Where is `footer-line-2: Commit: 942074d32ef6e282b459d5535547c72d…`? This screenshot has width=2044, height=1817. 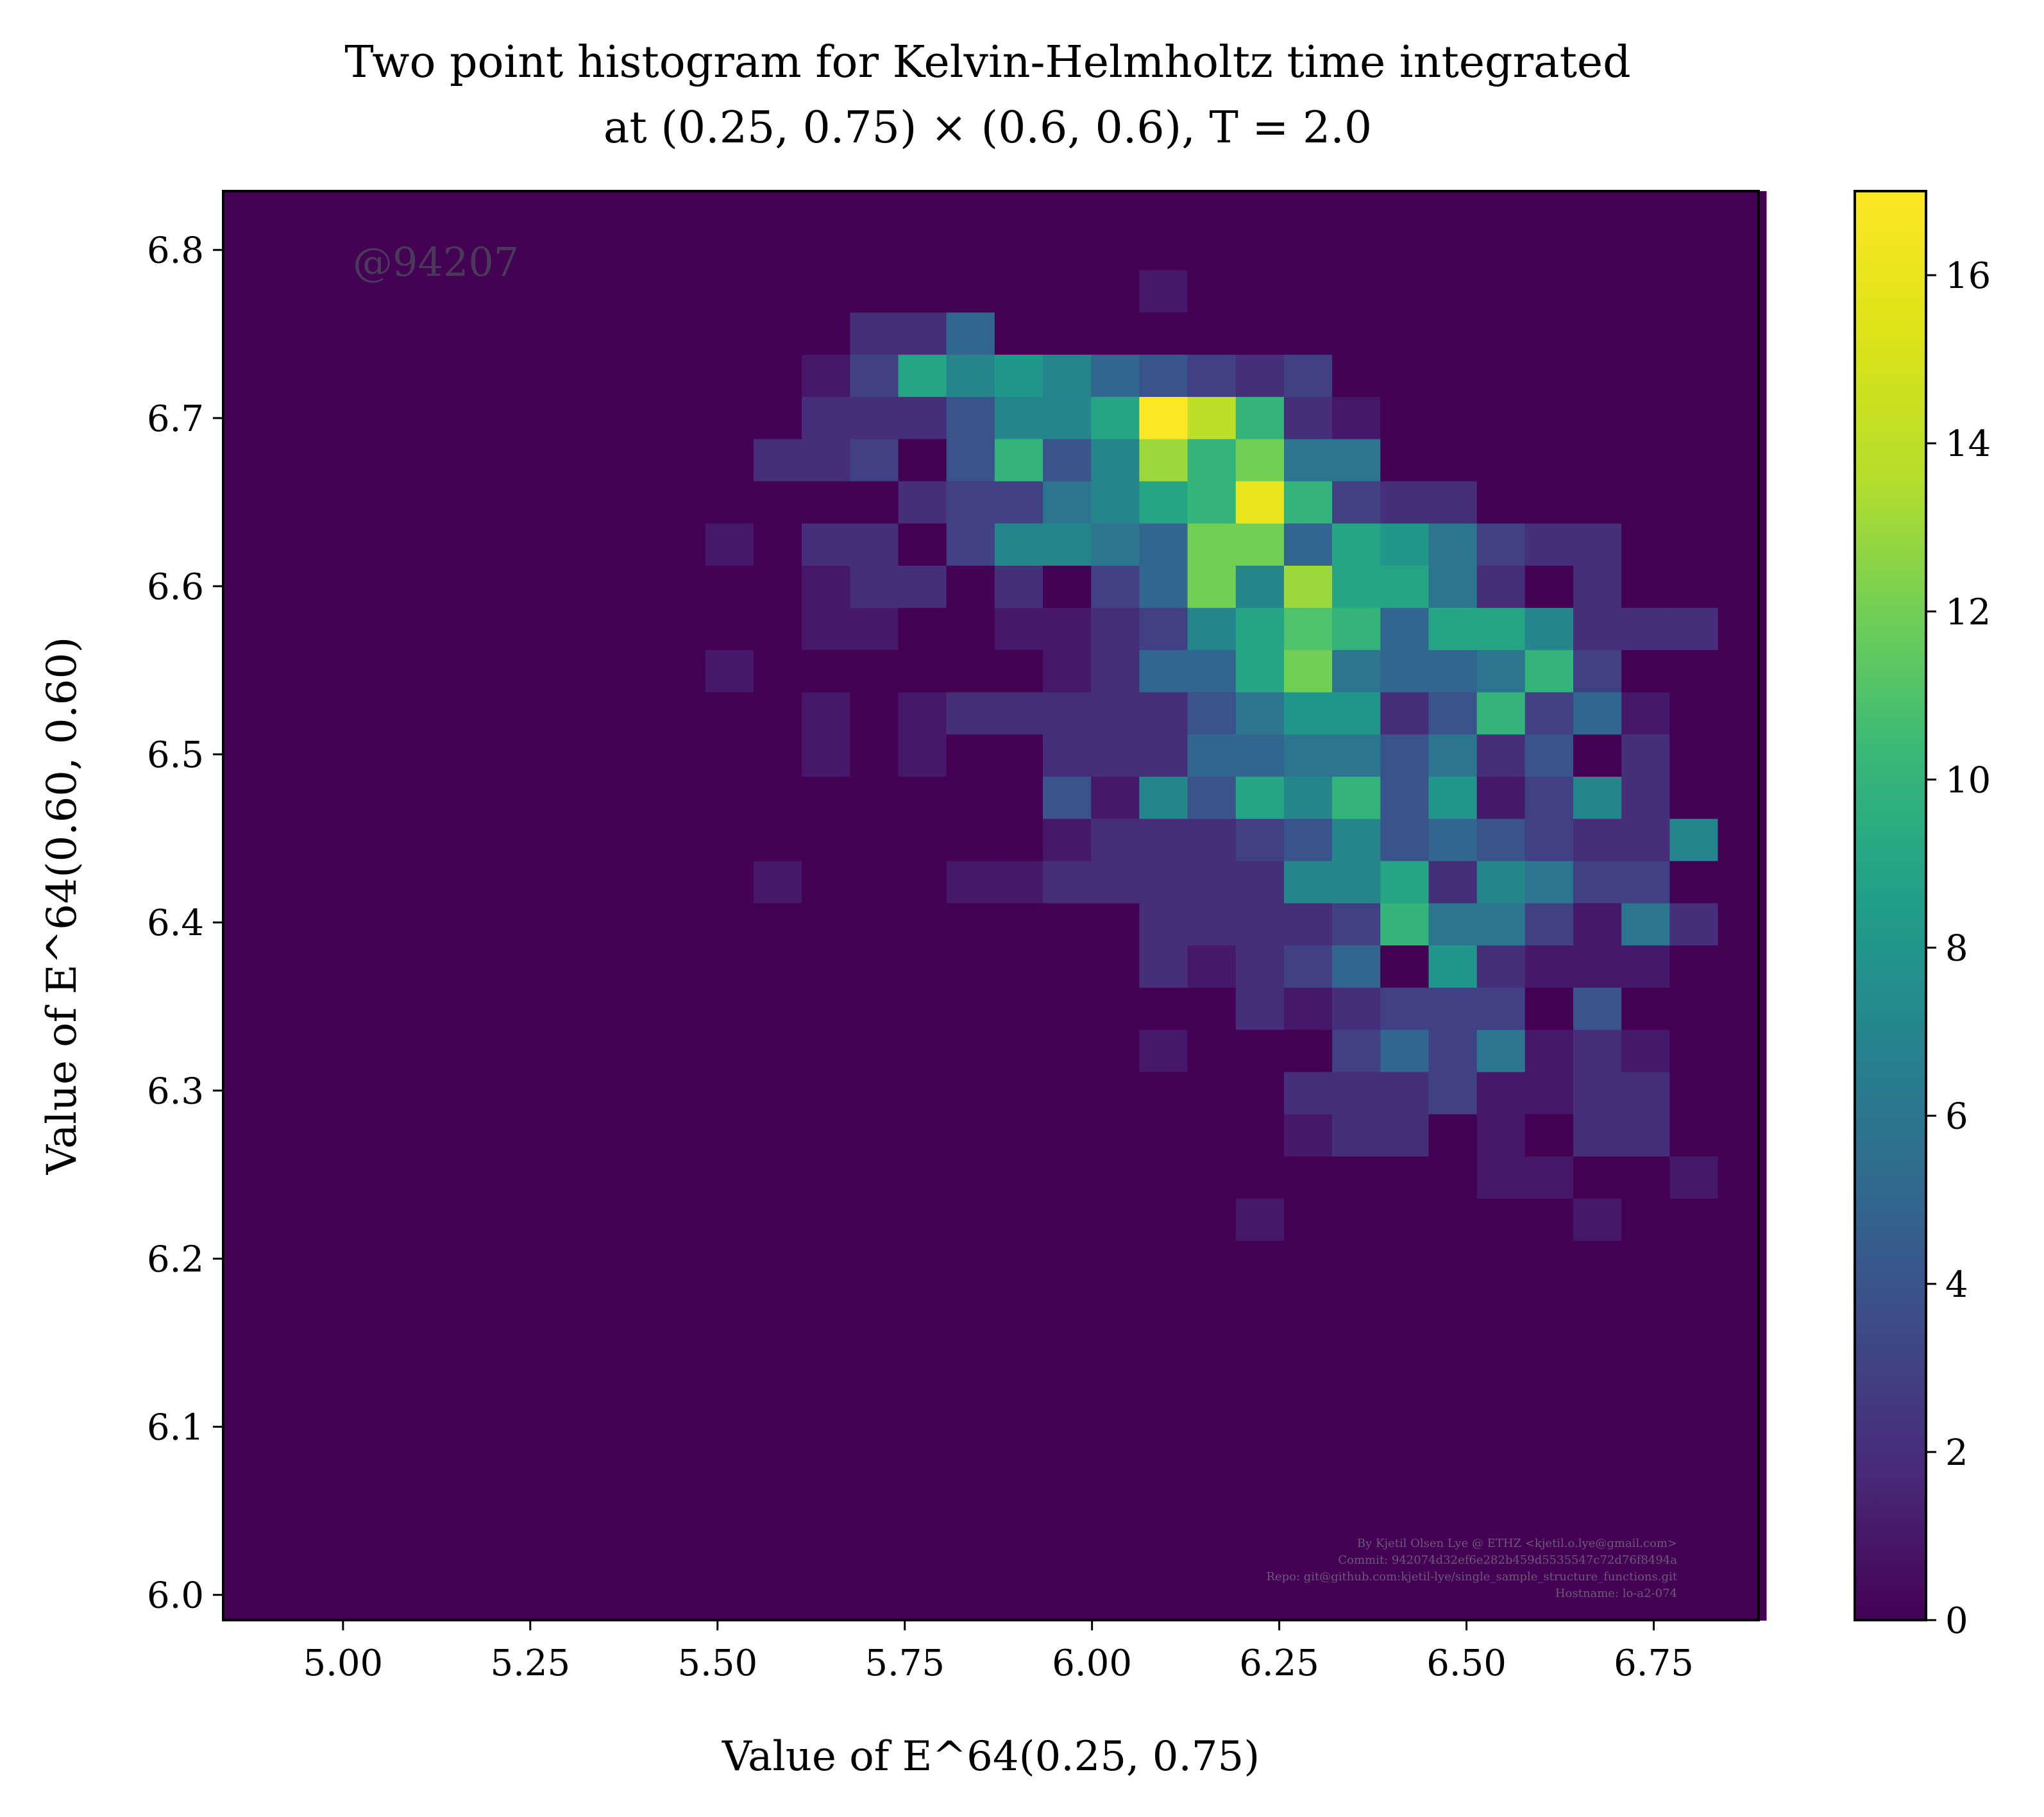 footer-line-2: Commit: 942074d32ef6e282b459d5535547c72d… is located at coordinates (1507, 1560).